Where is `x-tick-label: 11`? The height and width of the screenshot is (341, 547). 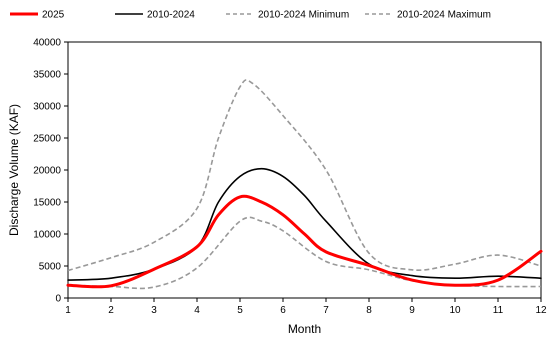
x-tick-label: 11 is located at coordinates (498, 310).